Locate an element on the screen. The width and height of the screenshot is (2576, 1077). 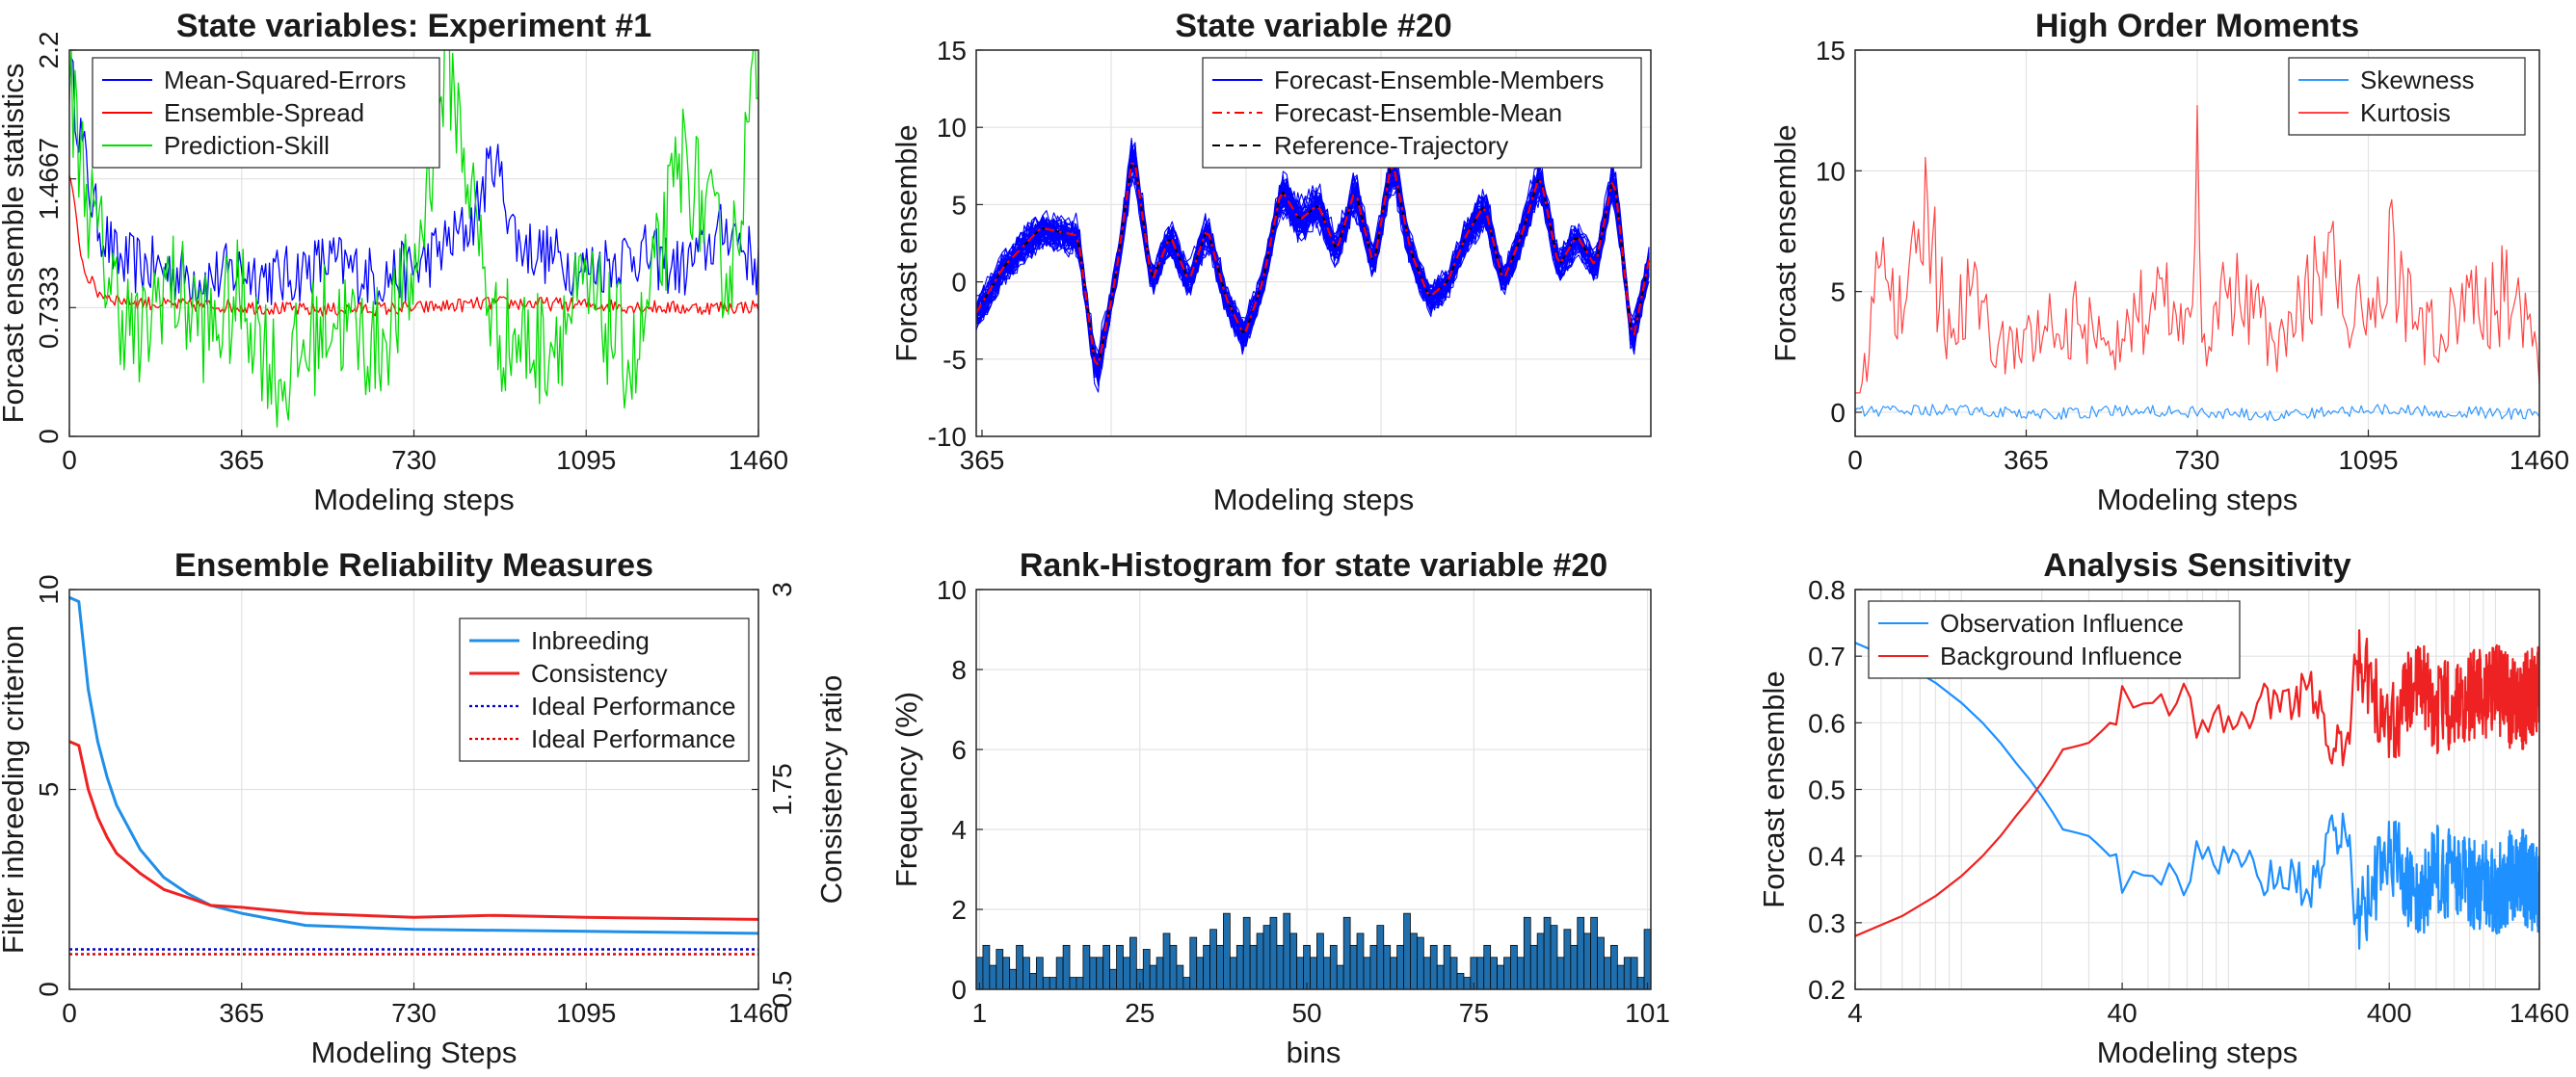
y-axis-label: Filter inbreeding criterion is located at coordinates (15, 789).